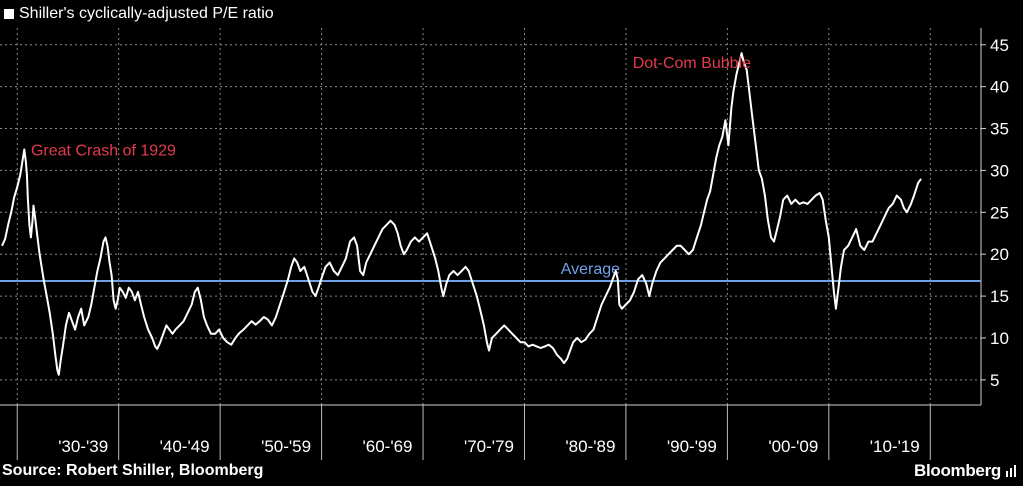  Describe the element at coordinates (9, 14) in the screenshot. I see `legend-swatch` at that location.